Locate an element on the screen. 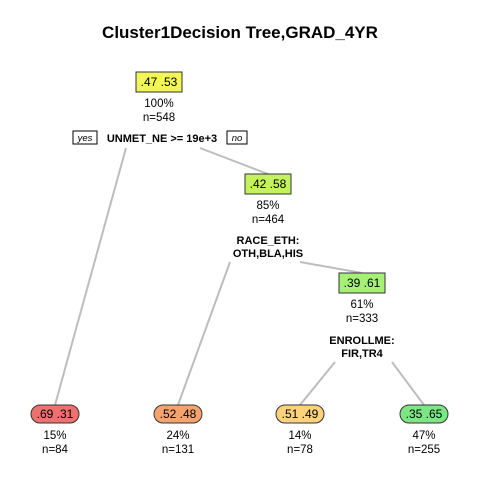  no-tag-box is located at coordinates (237, 137).